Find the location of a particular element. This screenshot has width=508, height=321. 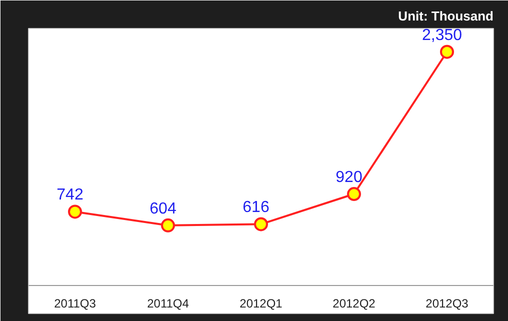

x-tick-label: 2012Q2 is located at coordinates (354, 303).